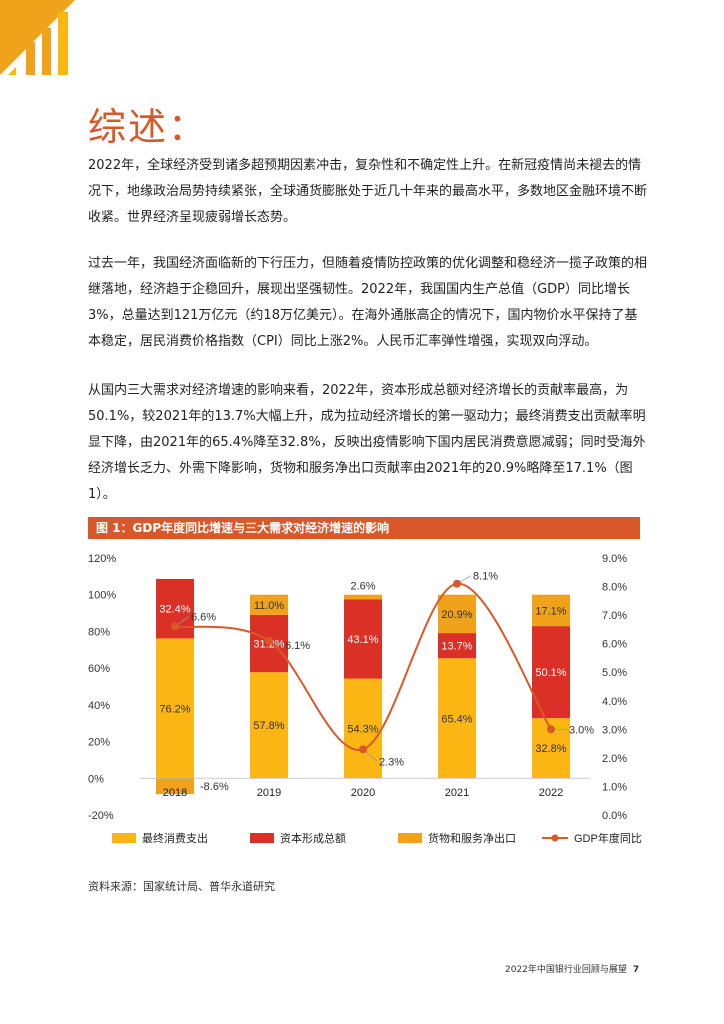 Image resolution: width=724 pixels, height=1024 pixels. What do you see at coordinates (99, 743) in the screenshot?
I see `y-left-tick-label: 20%` at bounding box center [99, 743].